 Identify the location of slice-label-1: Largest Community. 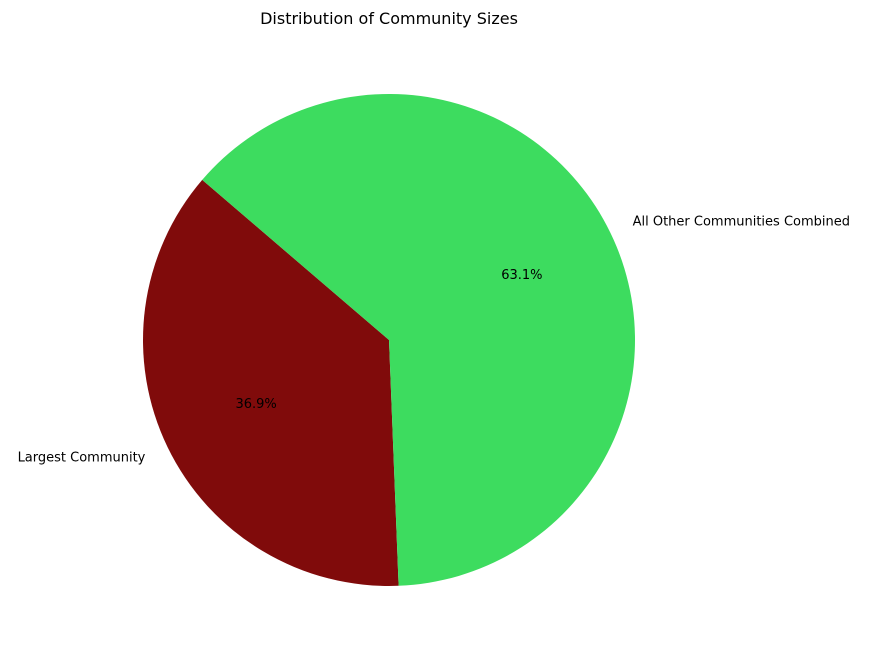
(82, 457).